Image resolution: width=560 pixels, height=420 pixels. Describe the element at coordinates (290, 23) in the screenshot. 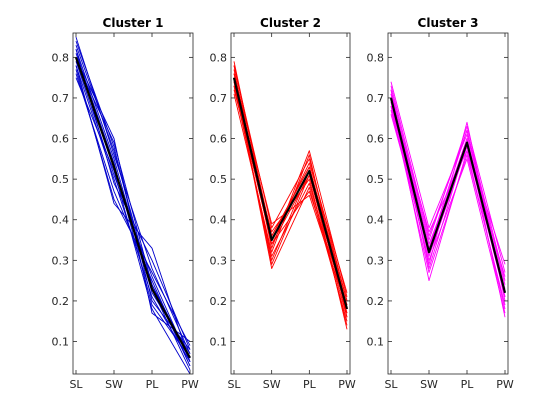

I see `chart-title: Cluster 2` at that location.